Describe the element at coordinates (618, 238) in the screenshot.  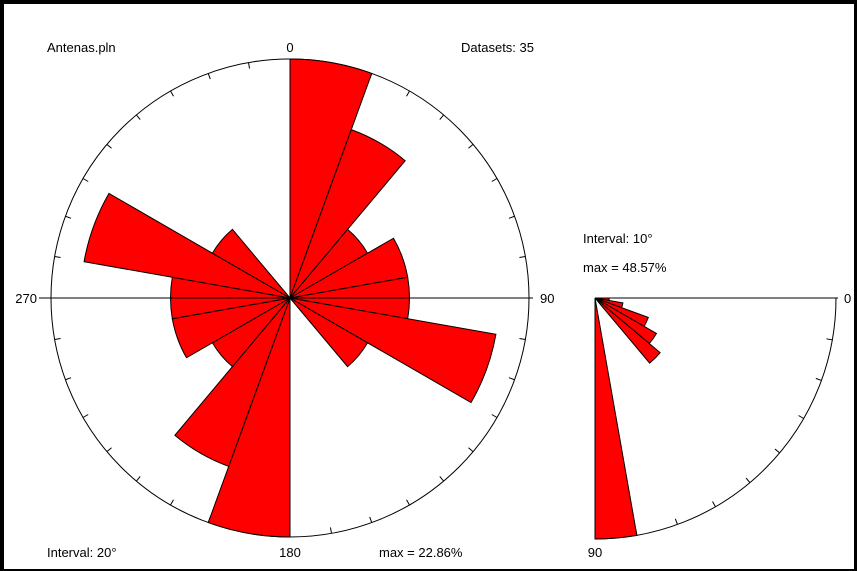
I see `dip-interval-label: Interval: 10°` at that location.